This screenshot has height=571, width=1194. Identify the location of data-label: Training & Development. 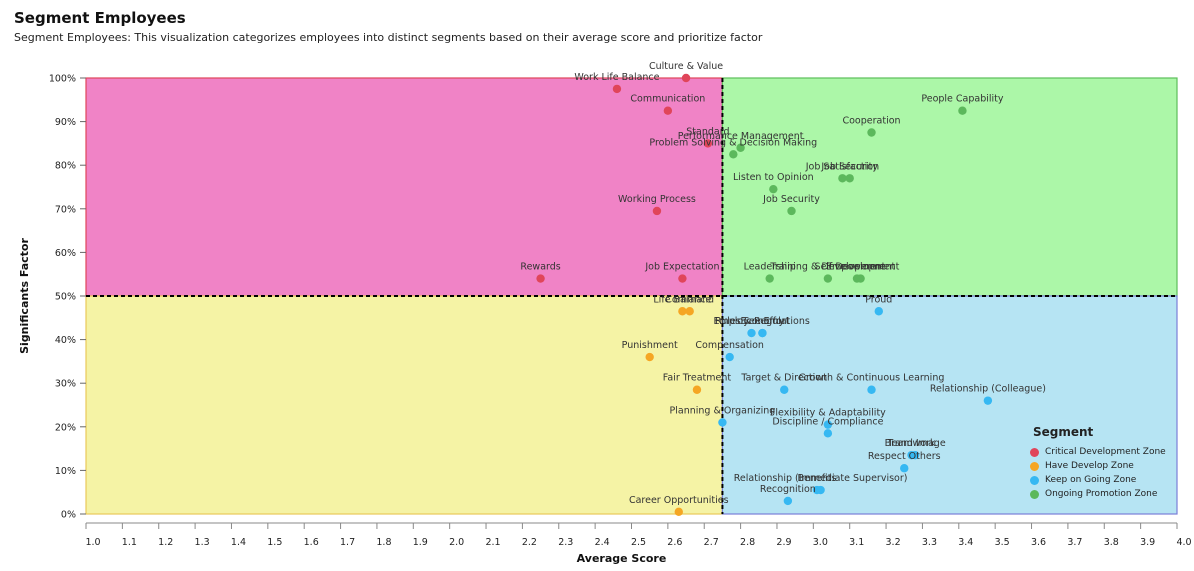
(827, 267).